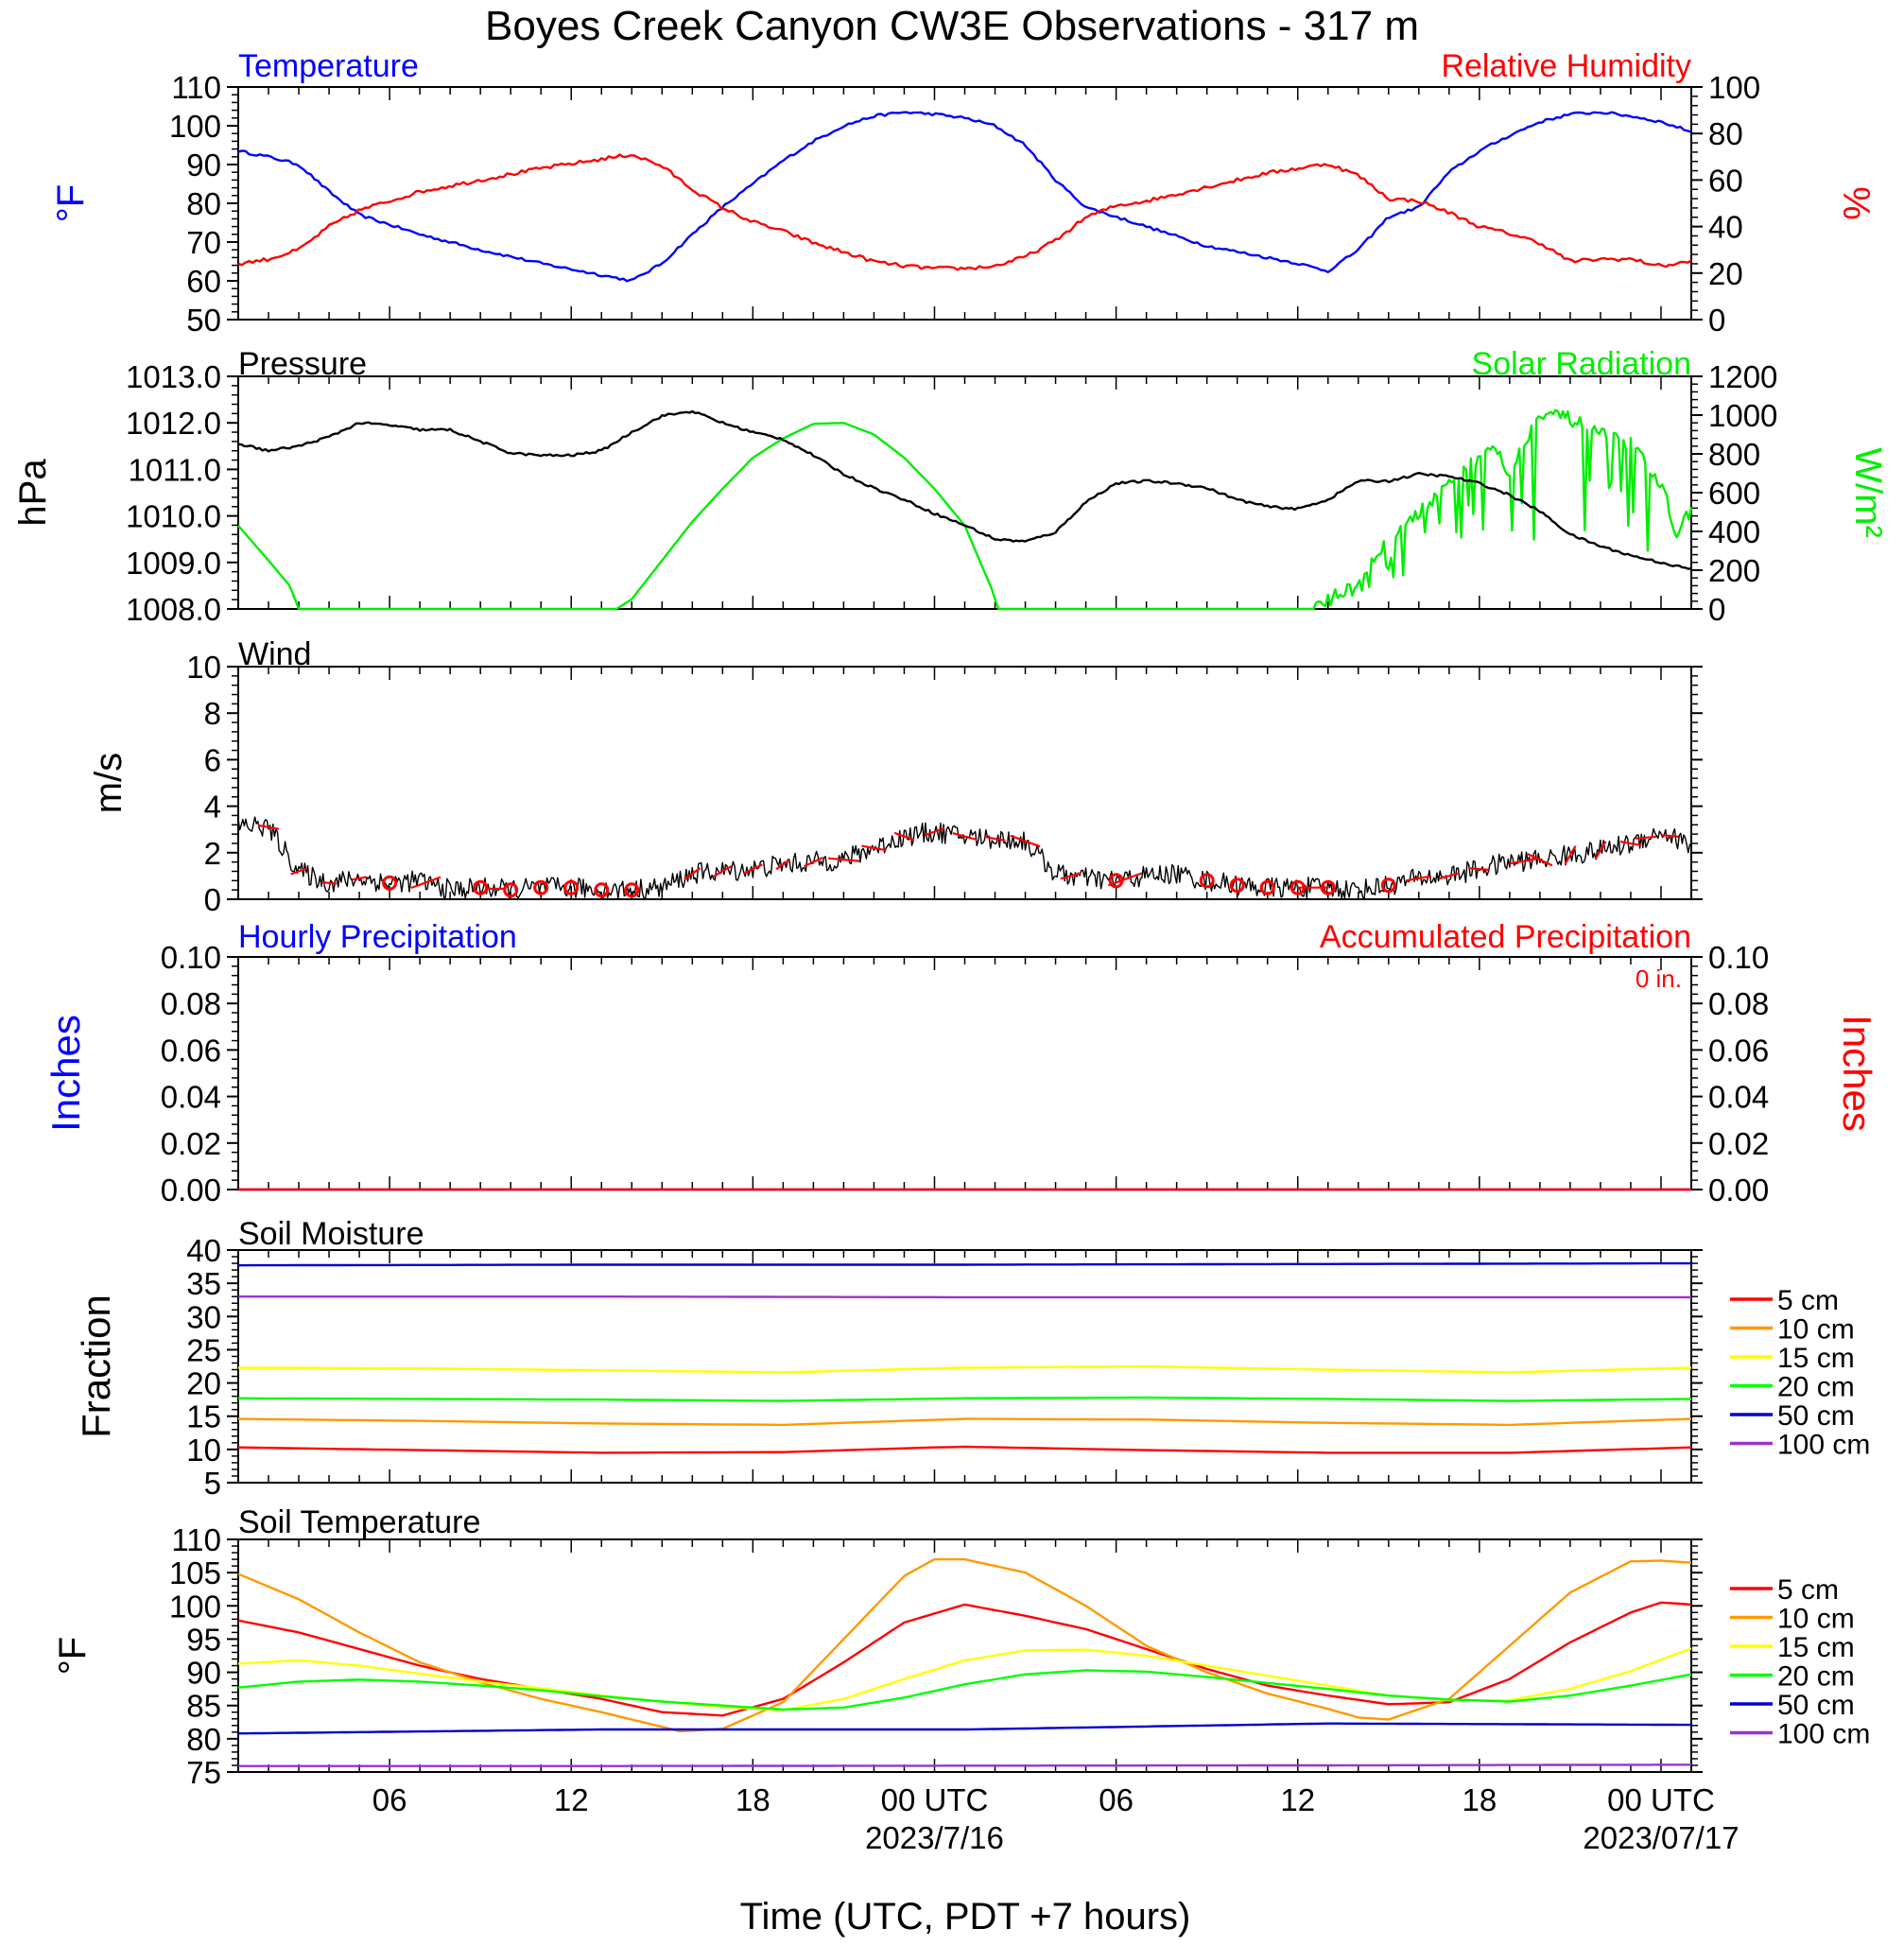 This screenshot has height=1946, width=1904. What do you see at coordinates (1661, 1838) in the screenshot?
I see `x-tick-date-label: 2023/07/17` at bounding box center [1661, 1838].